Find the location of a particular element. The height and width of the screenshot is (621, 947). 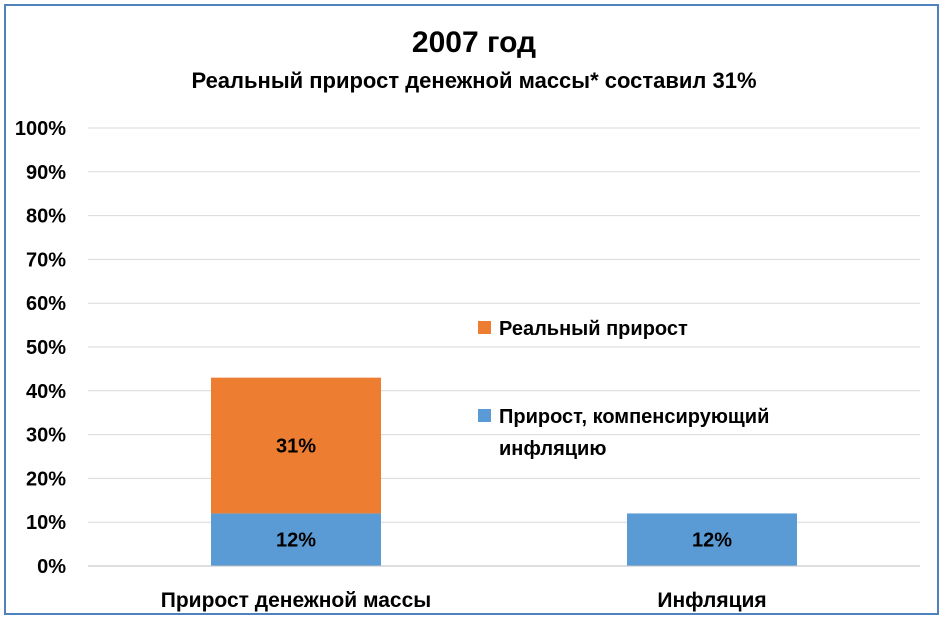

y-tick-label: 40% is located at coordinates (46, 392).